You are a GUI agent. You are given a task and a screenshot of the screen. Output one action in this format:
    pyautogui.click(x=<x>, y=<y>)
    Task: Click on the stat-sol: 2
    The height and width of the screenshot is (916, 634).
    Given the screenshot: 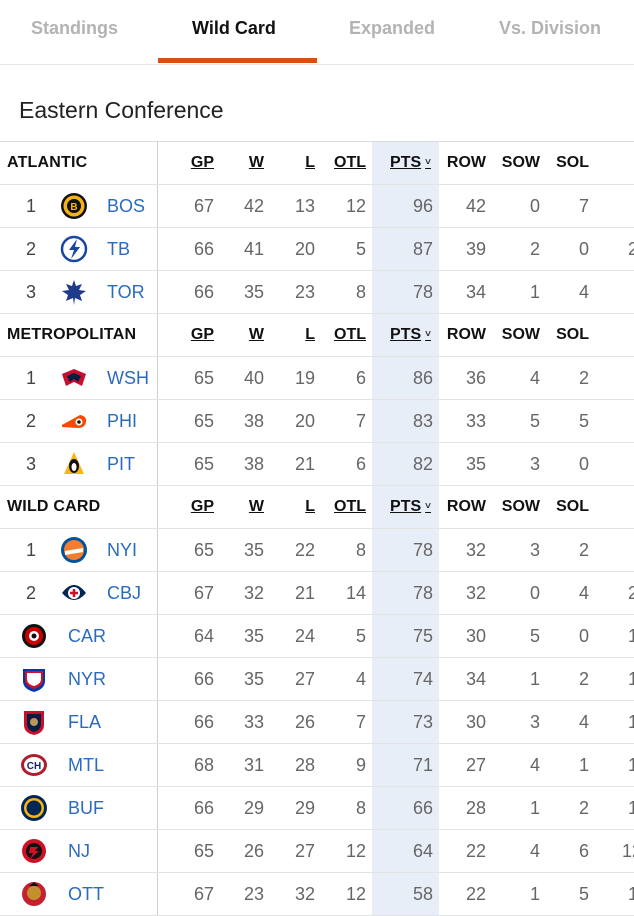 What is the action you would take?
    pyautogui.click(x=583, y=378)
    